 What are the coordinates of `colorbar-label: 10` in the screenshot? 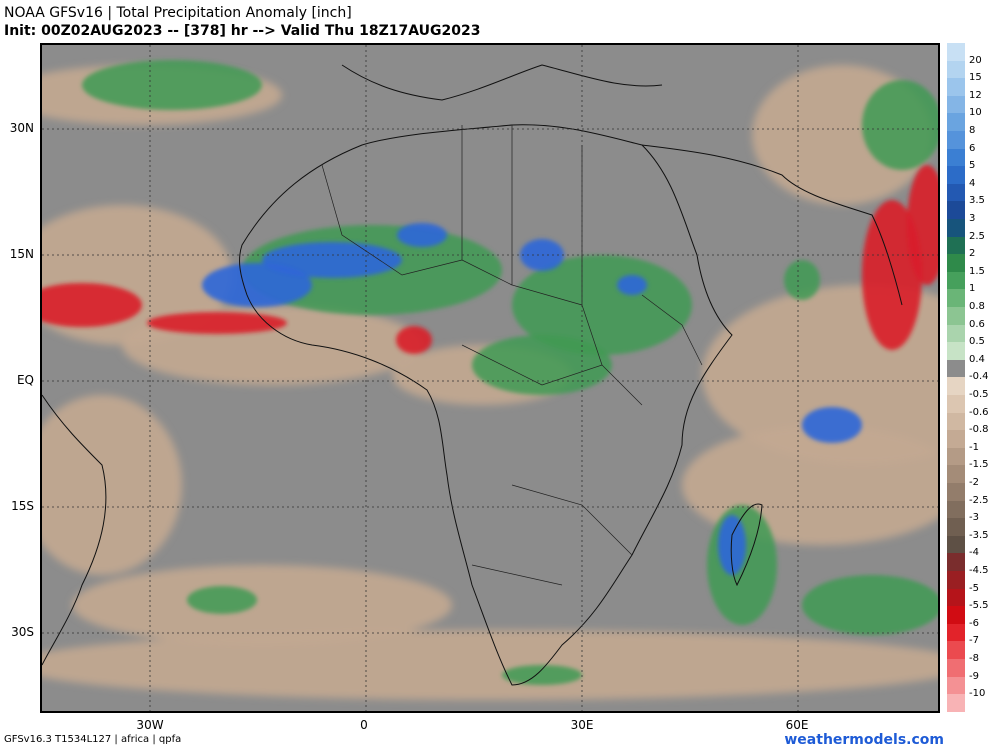 It's located at (975, 113).